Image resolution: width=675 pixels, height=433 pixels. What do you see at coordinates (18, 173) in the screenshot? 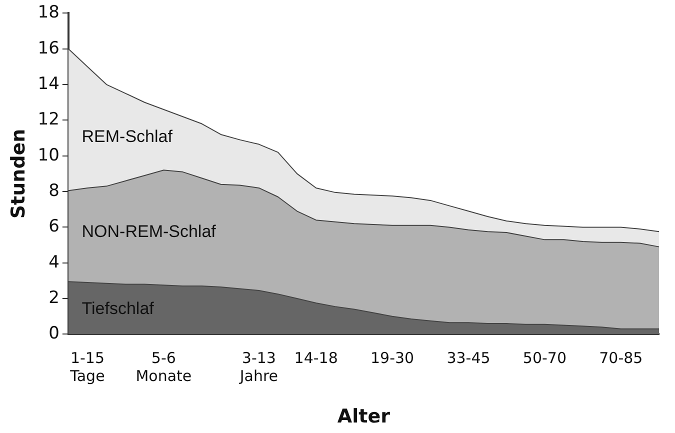
I see `y-axis-title: Stunden` at bounding box center [18, 173].